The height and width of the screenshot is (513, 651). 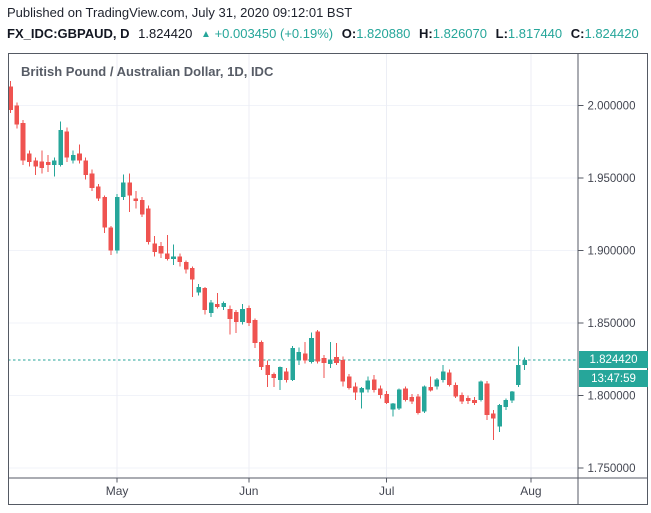 What do you see at coordinates (349, 33) in the screenshot?
I see `open-label: O:` at bounding box center [349, 33].